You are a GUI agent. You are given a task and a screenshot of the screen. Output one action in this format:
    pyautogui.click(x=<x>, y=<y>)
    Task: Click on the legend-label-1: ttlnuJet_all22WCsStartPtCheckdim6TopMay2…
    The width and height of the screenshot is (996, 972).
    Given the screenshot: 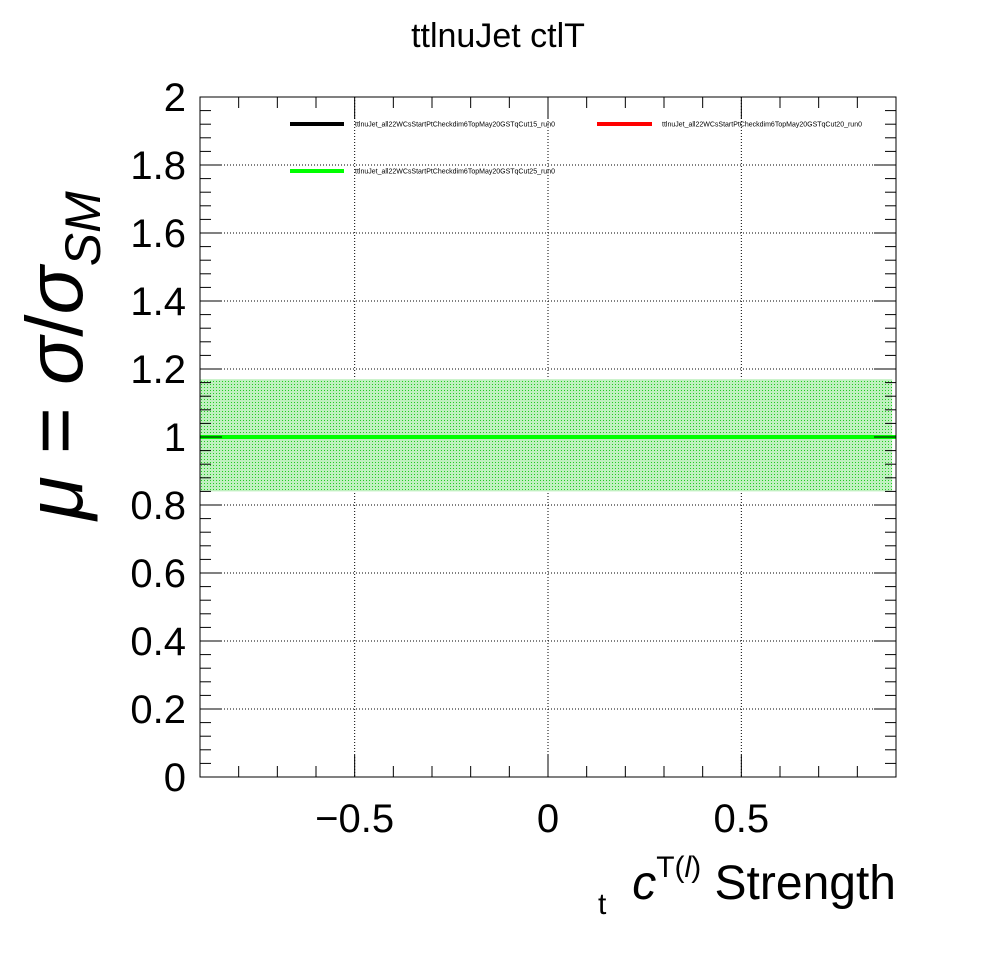 What is the action you would take?
    pyautogui.click(x=762, y=125)
    